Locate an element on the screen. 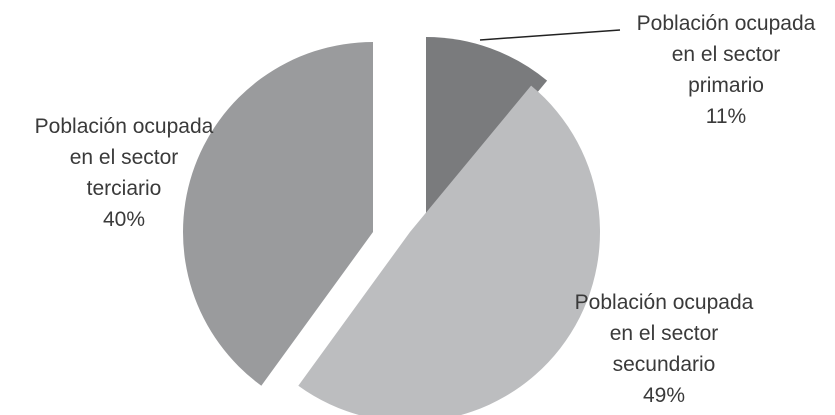  leader-line-primario is located at coordinates (550, 35).